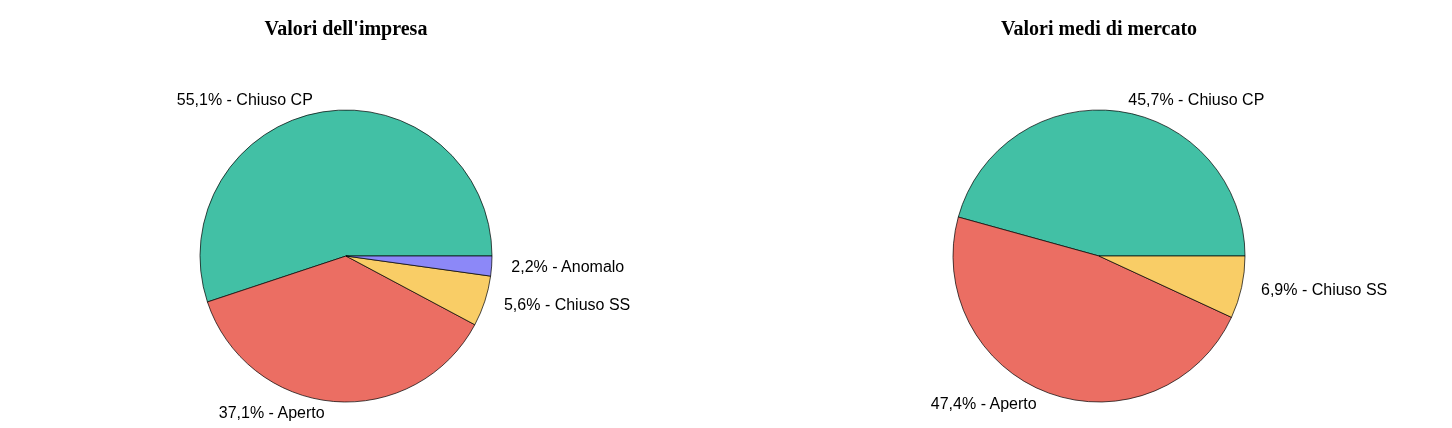 The image size is (1452, 428). What do you see at coordinates (1324, 289) in the screenshot?
I see `slice-label: 6,9% - Chiuso SS` at bounding box center [1324, 289].